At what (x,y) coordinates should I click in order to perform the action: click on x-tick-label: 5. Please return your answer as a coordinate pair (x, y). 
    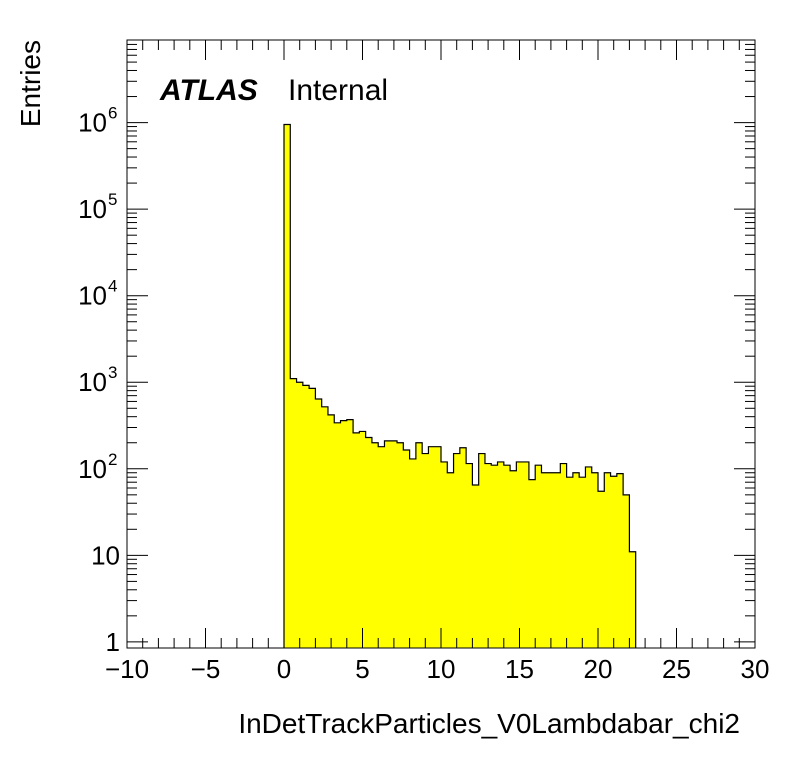
    Looking at the image, I should click on (362, 669).